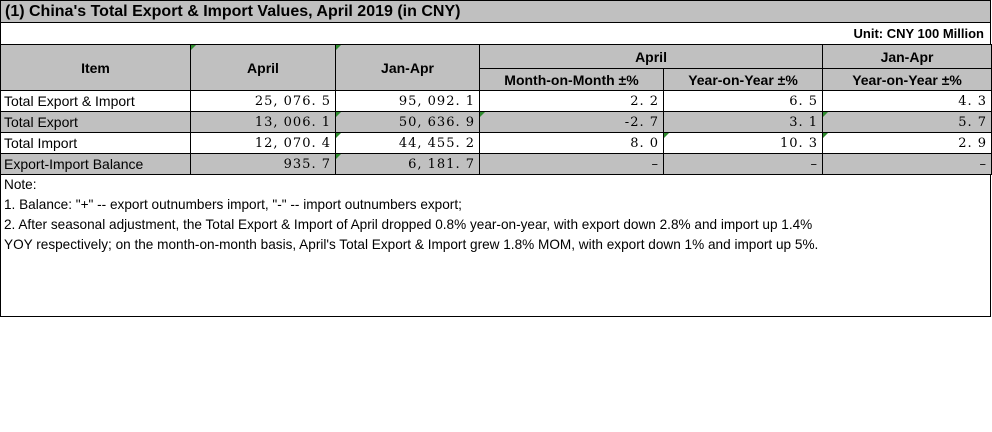 Image resolution: width=992 pixels, height=432 pixels. Describe the element at coordinates (495, 33) in the screenshot. I see `unit-label: Unit: CNY 100 Million` at that location.